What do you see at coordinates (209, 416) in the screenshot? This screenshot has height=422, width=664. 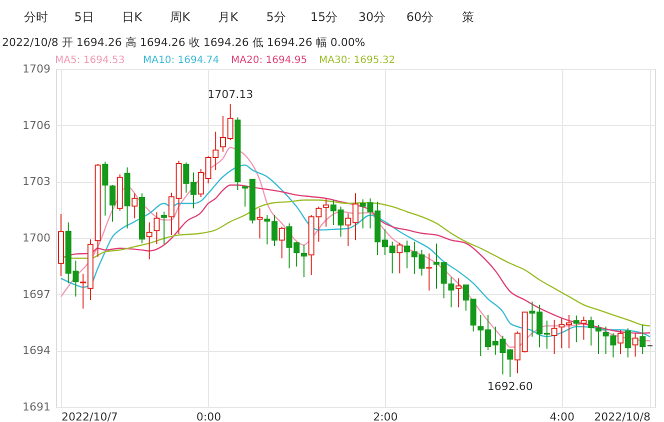 I see `x-tick-label: 0:00` at bounding box center [209, 416].